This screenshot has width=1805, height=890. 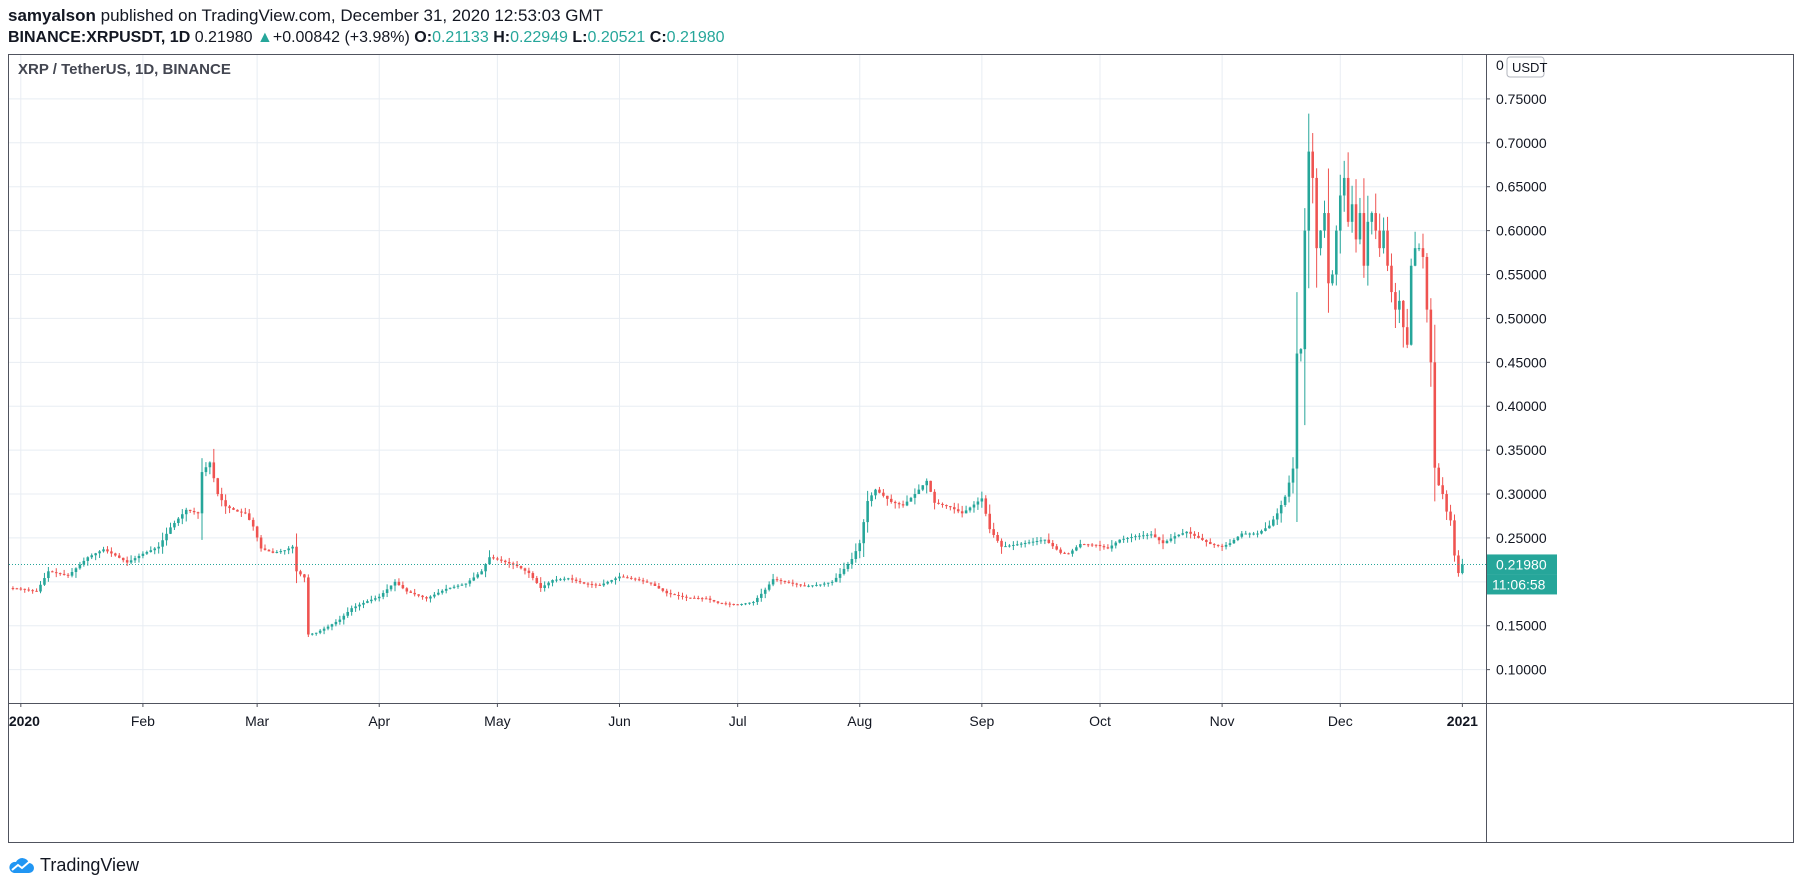 I want to click on change-up-icon: ▲, so click(x=265, y=37).